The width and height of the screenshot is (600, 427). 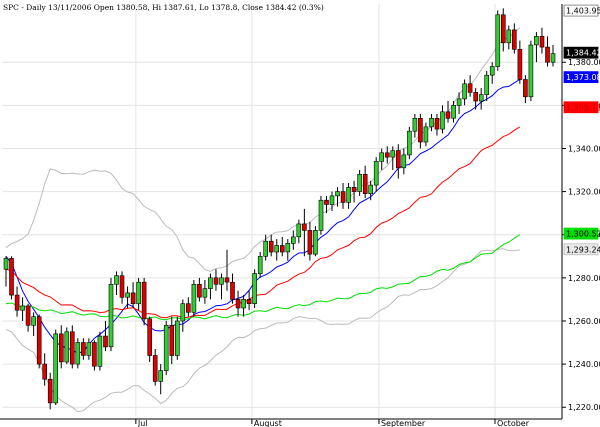 I want to click on y-tick-label: 1,320.00, so click(x=584, y=192).